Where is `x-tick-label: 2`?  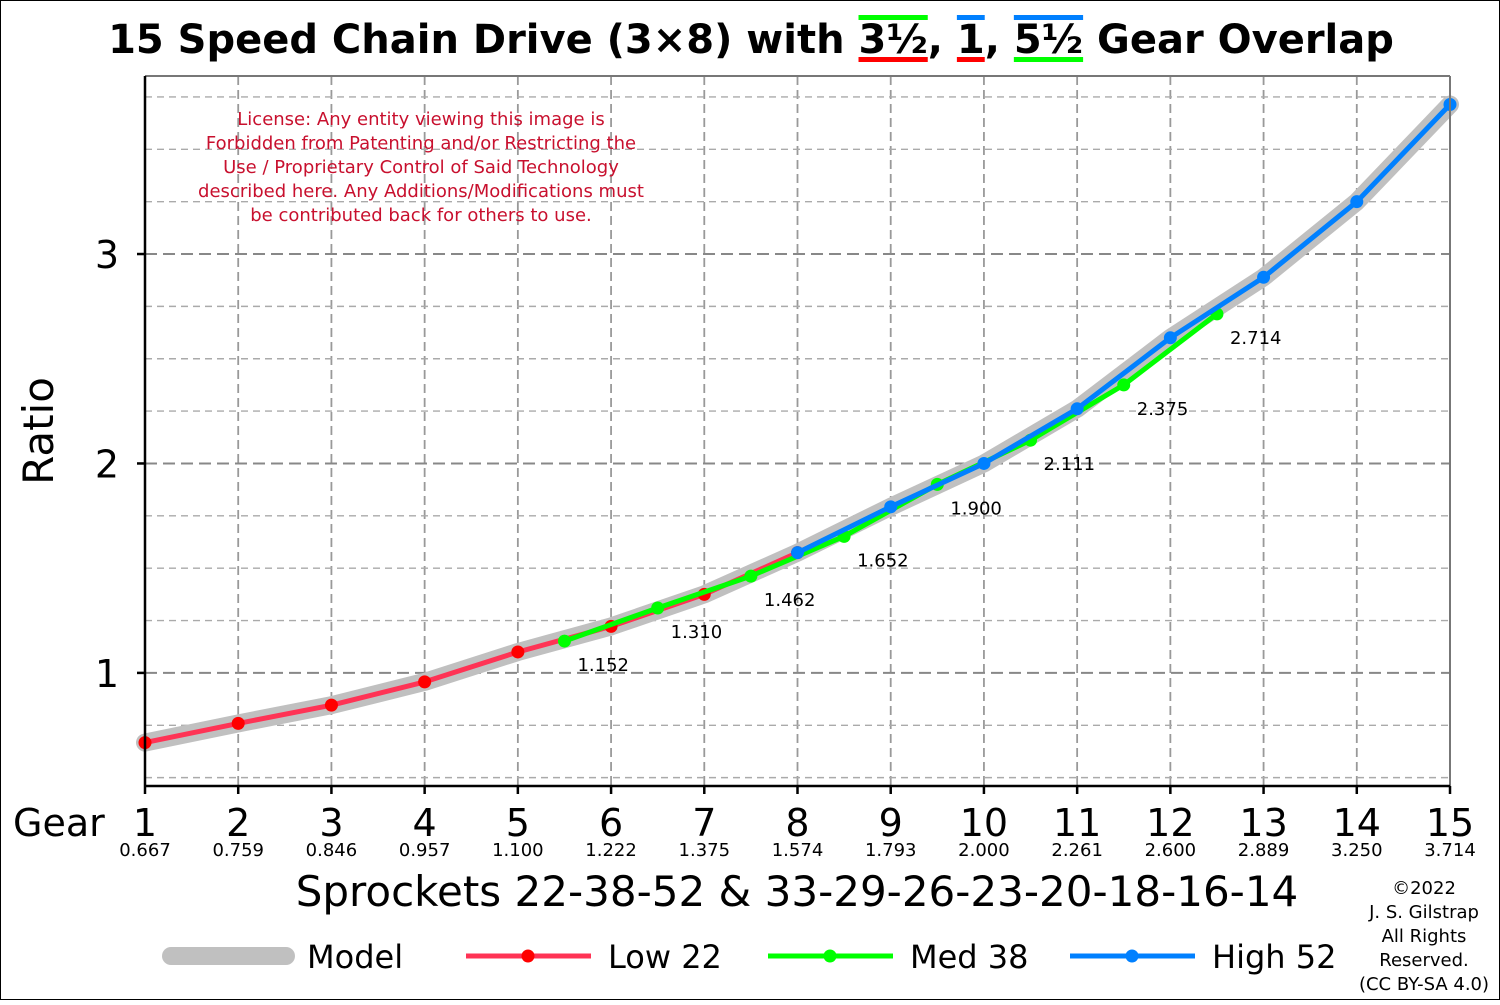 x-tick-label: 2 is located at coordinates (238, 823).